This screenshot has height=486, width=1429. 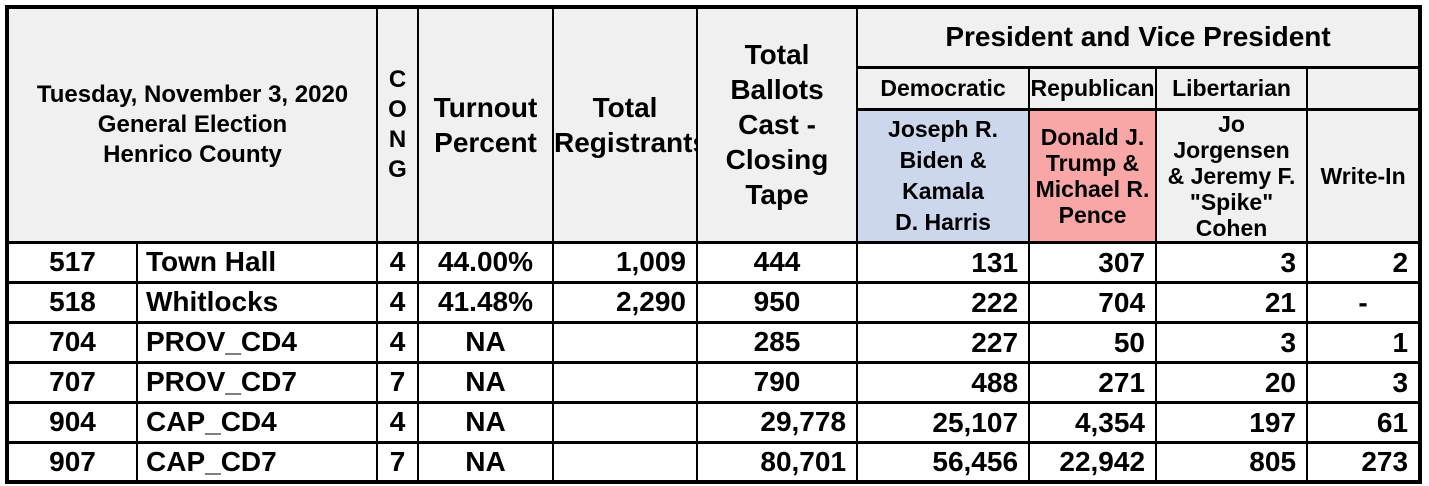 What do you see at coordinates (1093, 175) in the screenshot?
I see `candidate-header-trump-pence: Donald J. Trump & Michael R. Pence` at bounding box center [1093, 175].